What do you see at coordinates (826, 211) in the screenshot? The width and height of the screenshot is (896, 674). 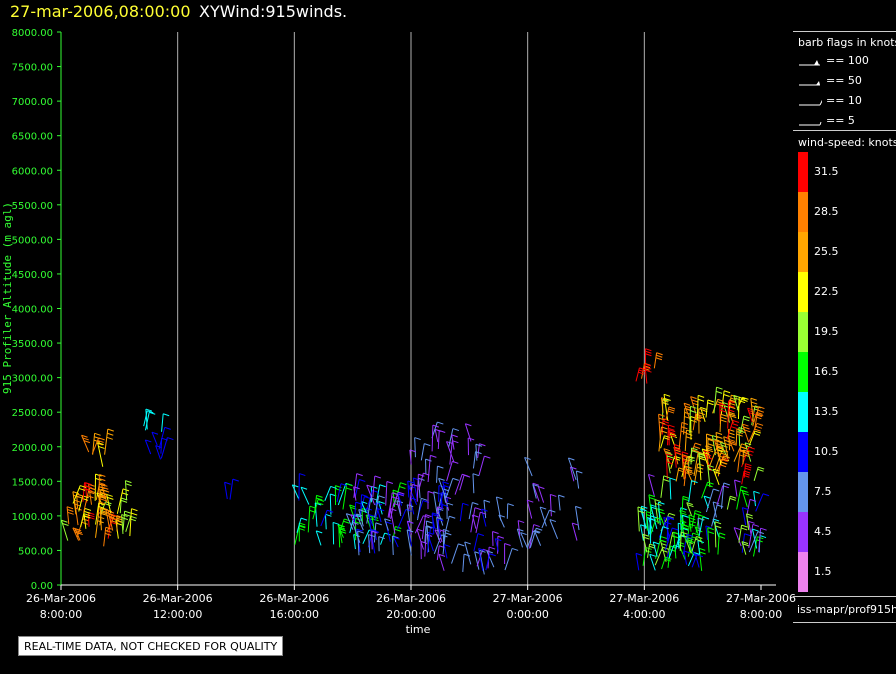 I see `colorbar-label: 28.5` at bounding box center [826, 211].